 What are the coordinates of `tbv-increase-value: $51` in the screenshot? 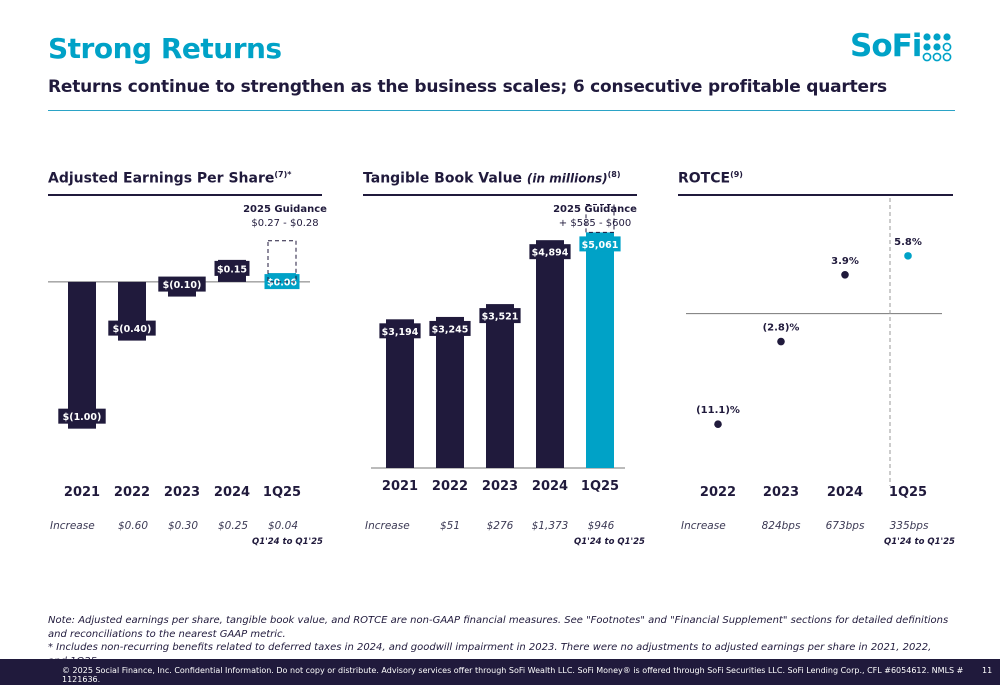 It's located at (450, 526).